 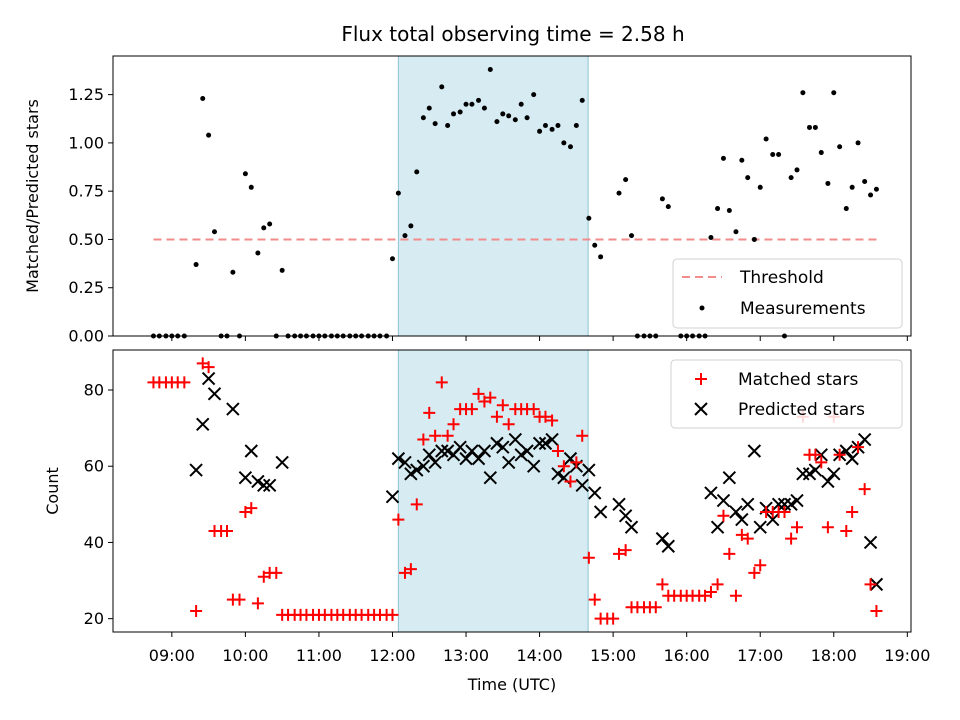 I want to click on legend-measurements-swatch, so click(x=702, y=308).